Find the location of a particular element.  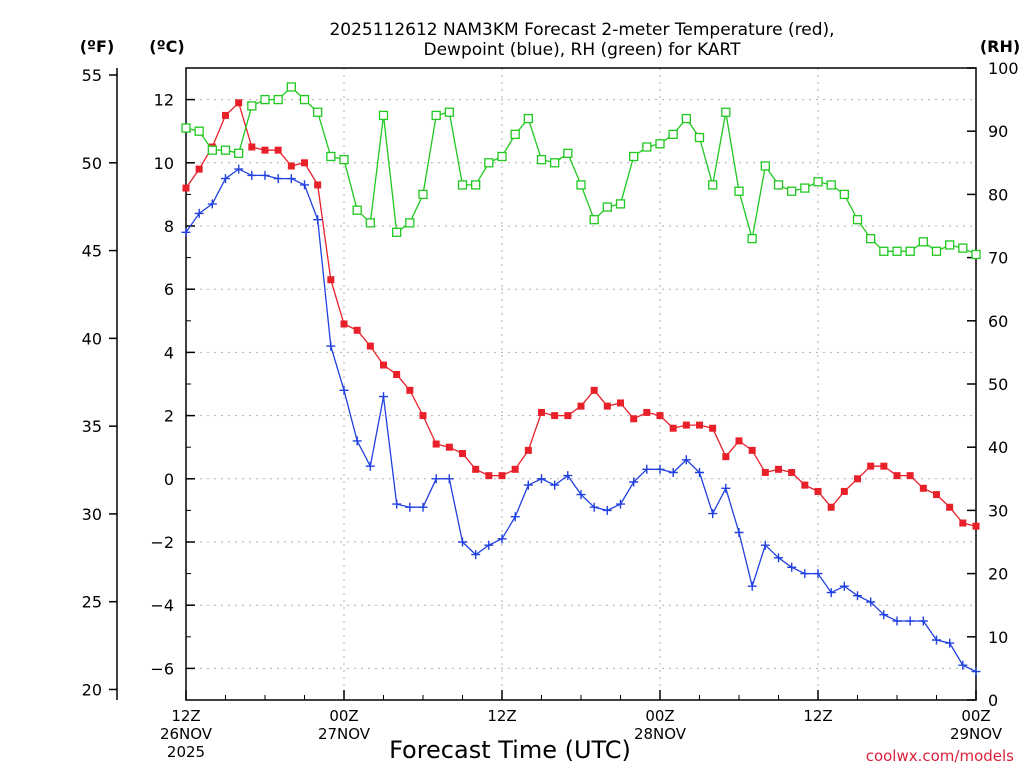

rh-tick-label: 30 is located at coordinates (998, 510).